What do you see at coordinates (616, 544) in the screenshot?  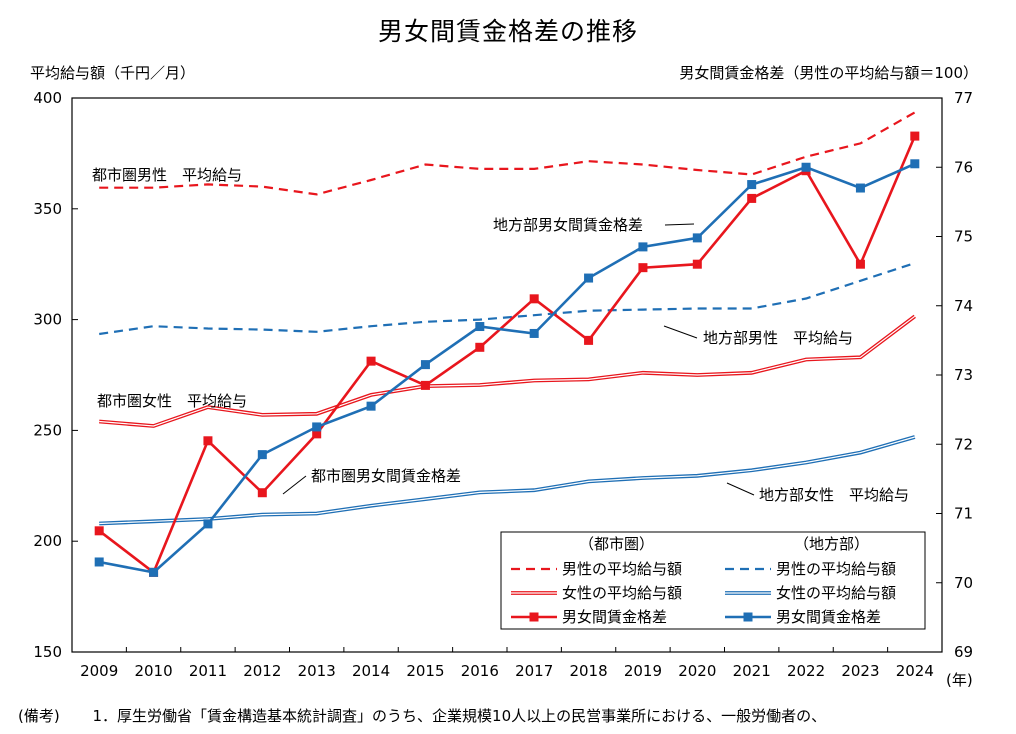 I see `legend-group-urban: （都市圏）` at bounding box center [616, 544].